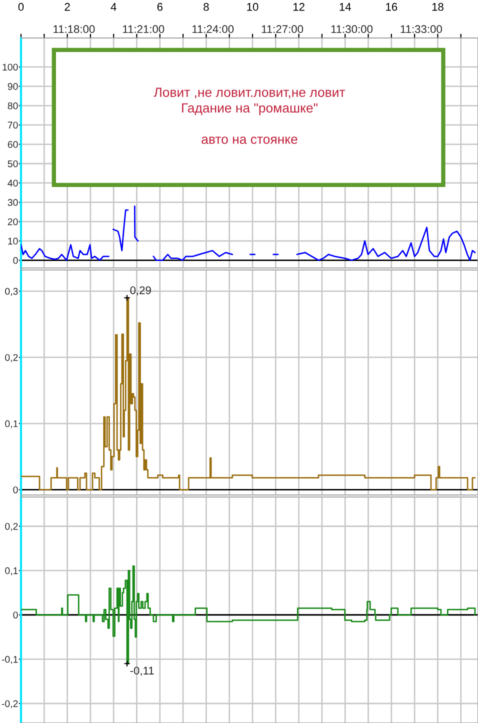  What do you see at coordinates (13, 202) in the screenshot?
I see `y-tick-label: 30` at bounding box center [13, 202].